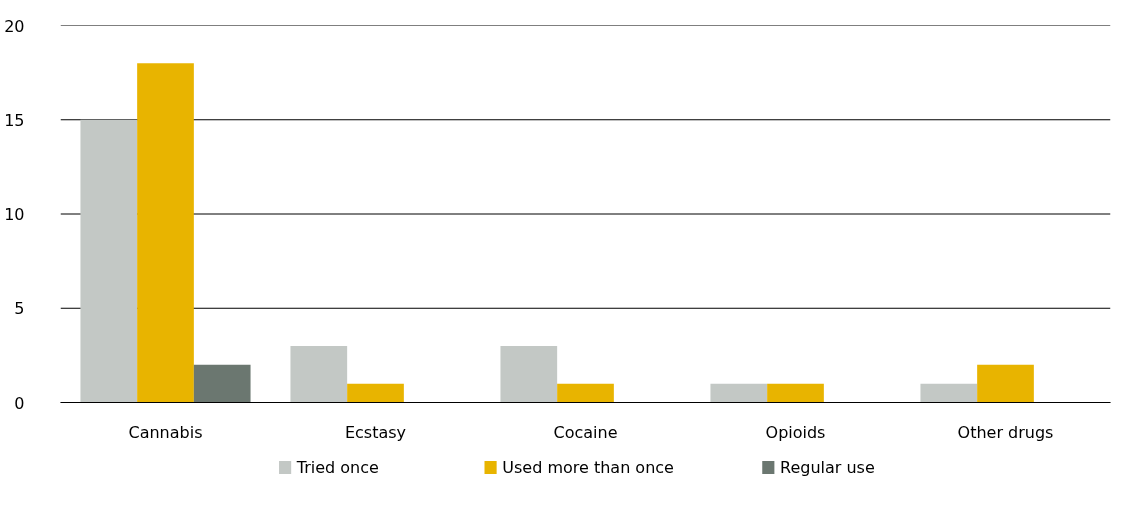 The height and width of the screenshot is (522, 1135). I want to click on legend-label: Used more than once, so click(588, 467).